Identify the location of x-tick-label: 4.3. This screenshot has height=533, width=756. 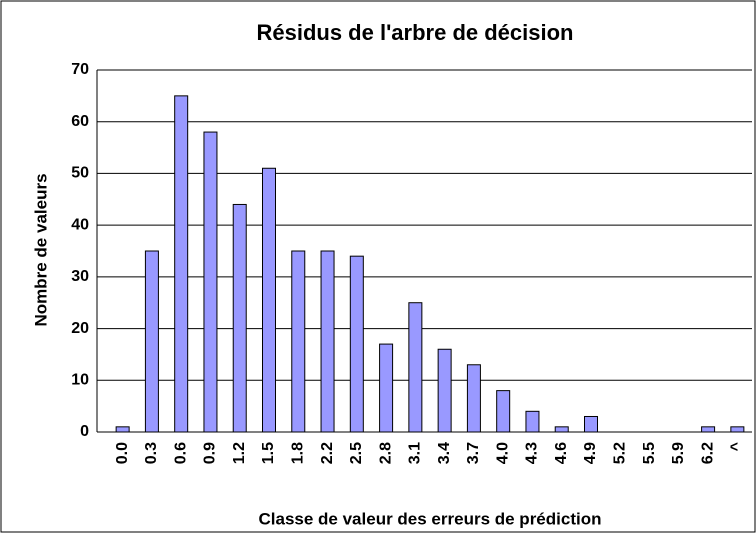
(532, 453).